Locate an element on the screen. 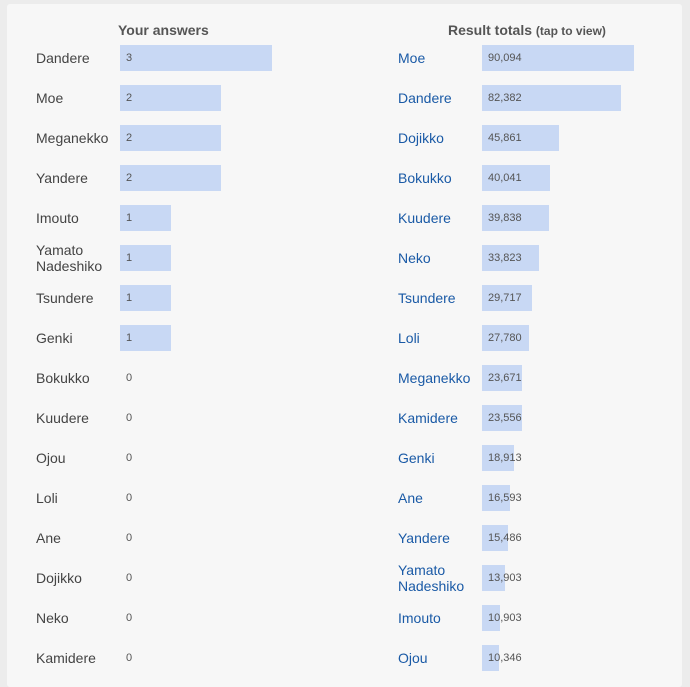 This screenshot has width=690, height=687. answer-row-value: 3 is located at coordinates (129, 58).